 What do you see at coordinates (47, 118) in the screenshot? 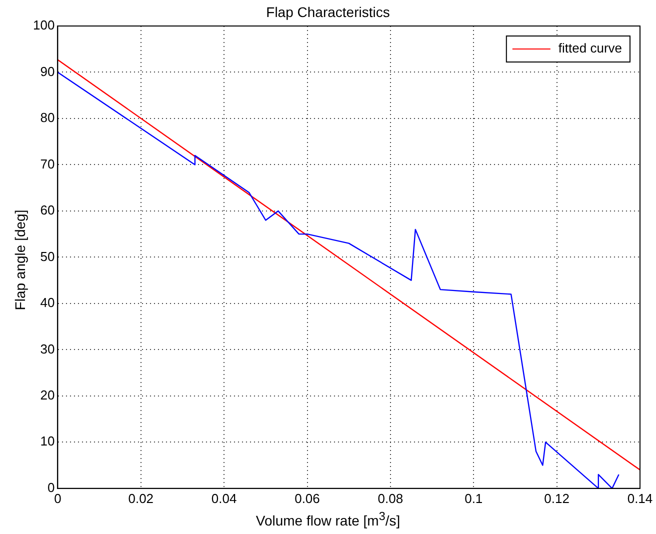
I see `y-tick-label: 80` at bounding box center [47, 118].